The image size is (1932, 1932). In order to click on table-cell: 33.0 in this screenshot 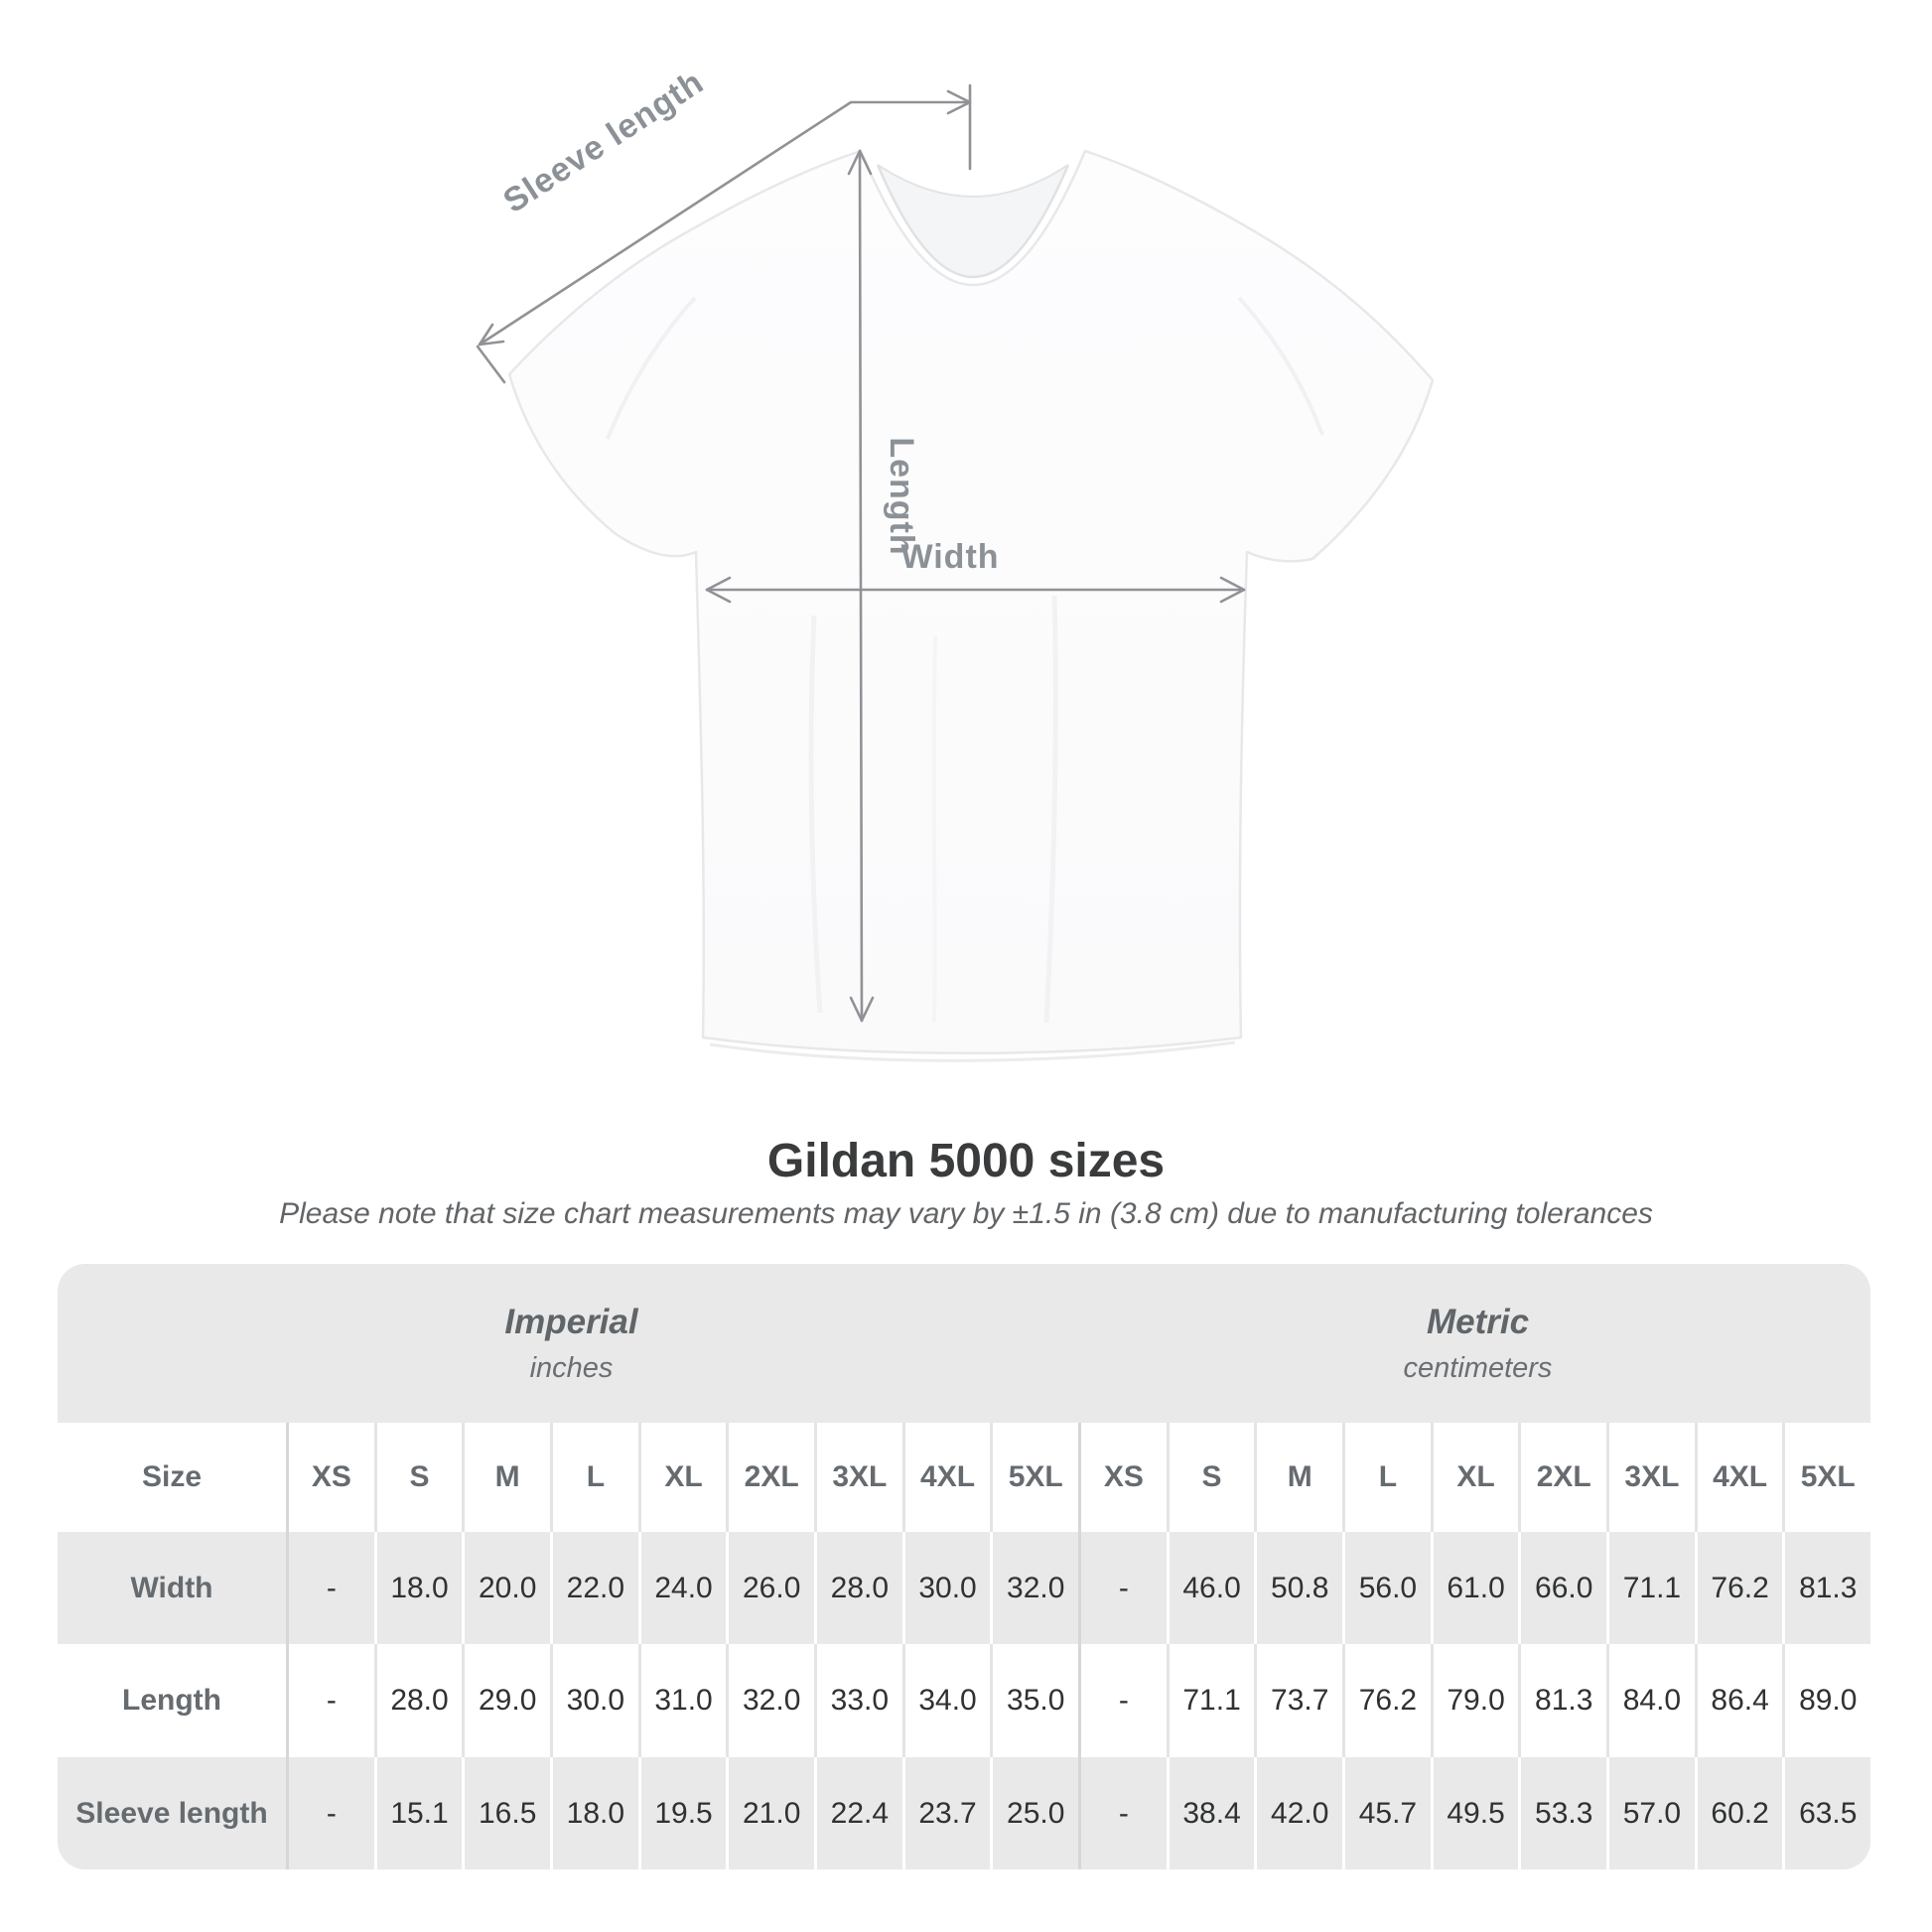, I will do `click(858, 1701)`.